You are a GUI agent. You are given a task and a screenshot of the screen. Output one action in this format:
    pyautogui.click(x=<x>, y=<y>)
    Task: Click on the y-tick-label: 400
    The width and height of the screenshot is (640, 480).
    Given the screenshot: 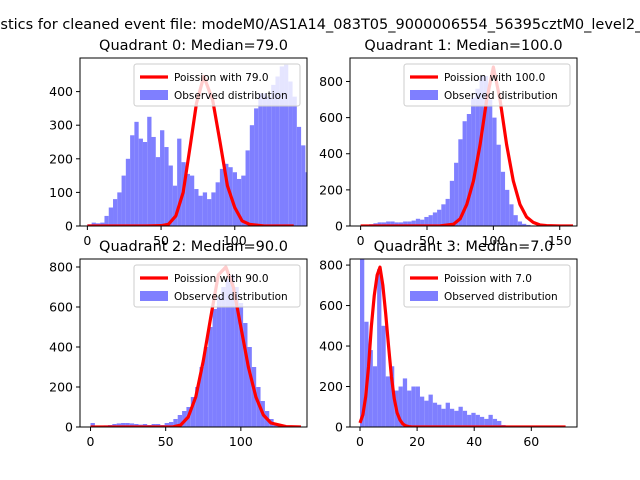 What is the action you would take?
    pyautogui.click(x=61, y=91)
    